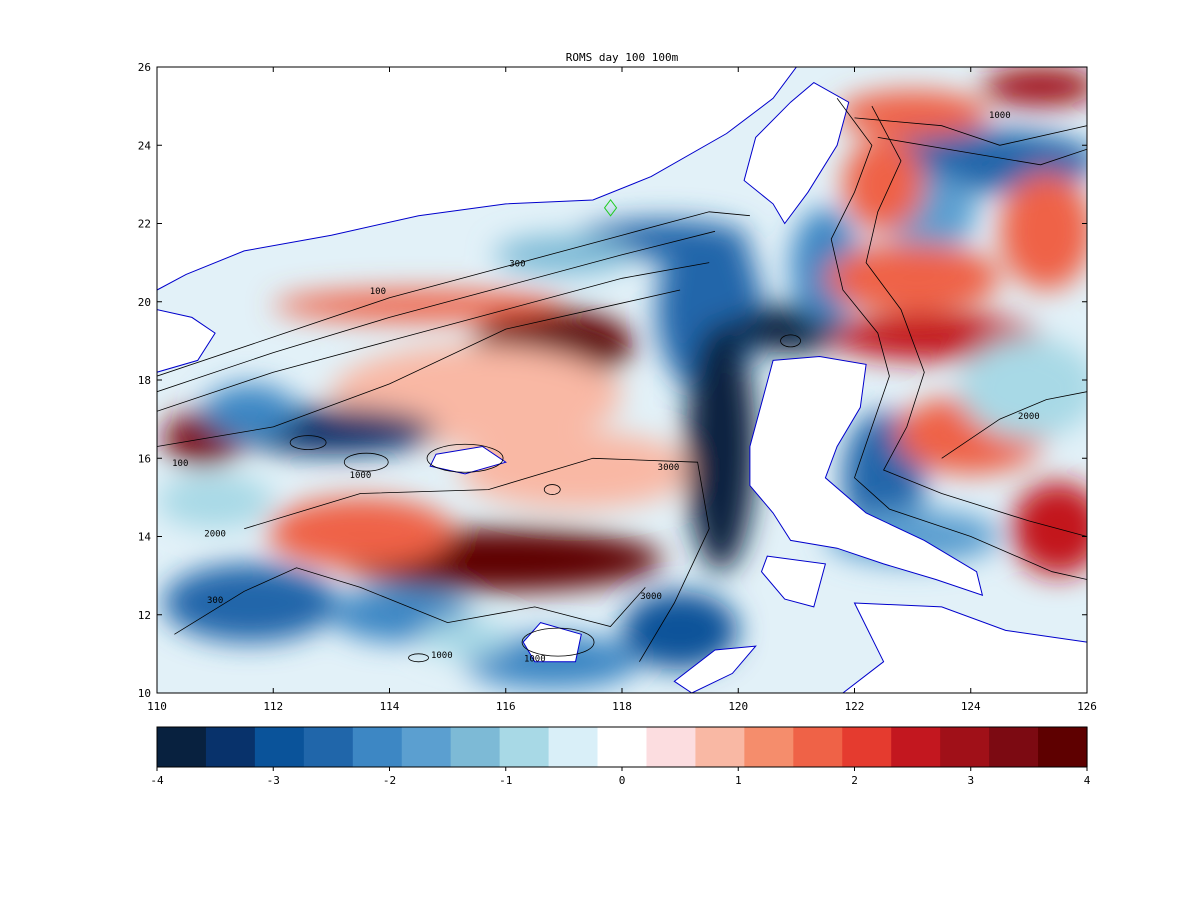 This screenshot has height=900, width=1200. I want to click on lon-tick-label: 114, so click(390, 706).